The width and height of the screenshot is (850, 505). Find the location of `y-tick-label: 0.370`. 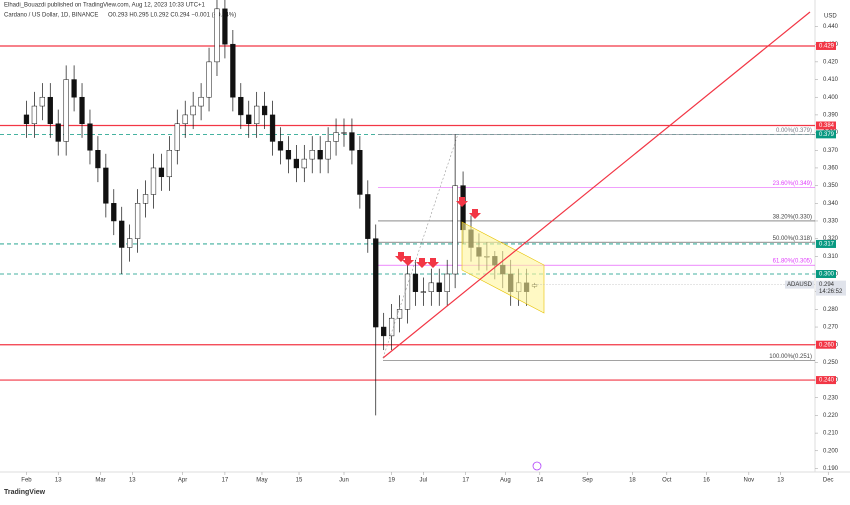

y-tick-label: 0.370 is located at coordinates (831, 151).